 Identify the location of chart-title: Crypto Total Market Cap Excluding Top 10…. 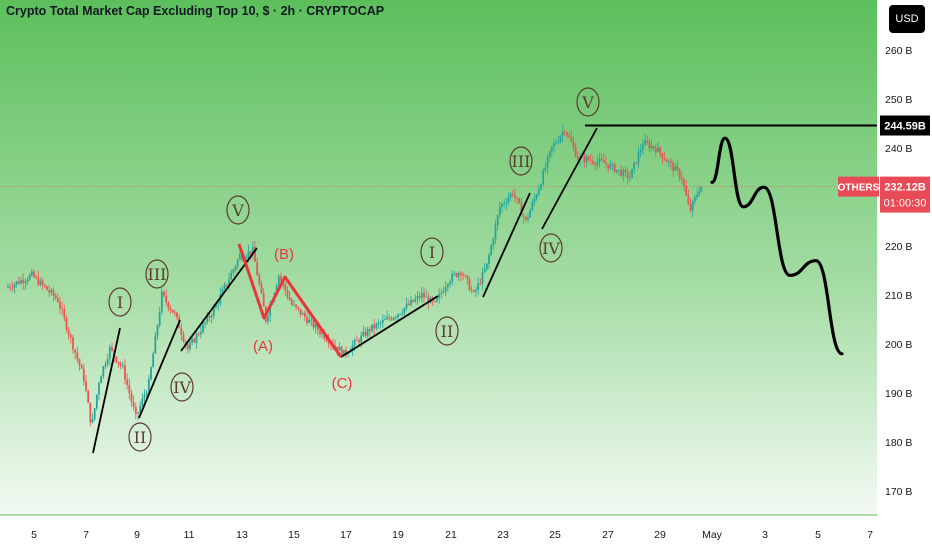
(195, 11).